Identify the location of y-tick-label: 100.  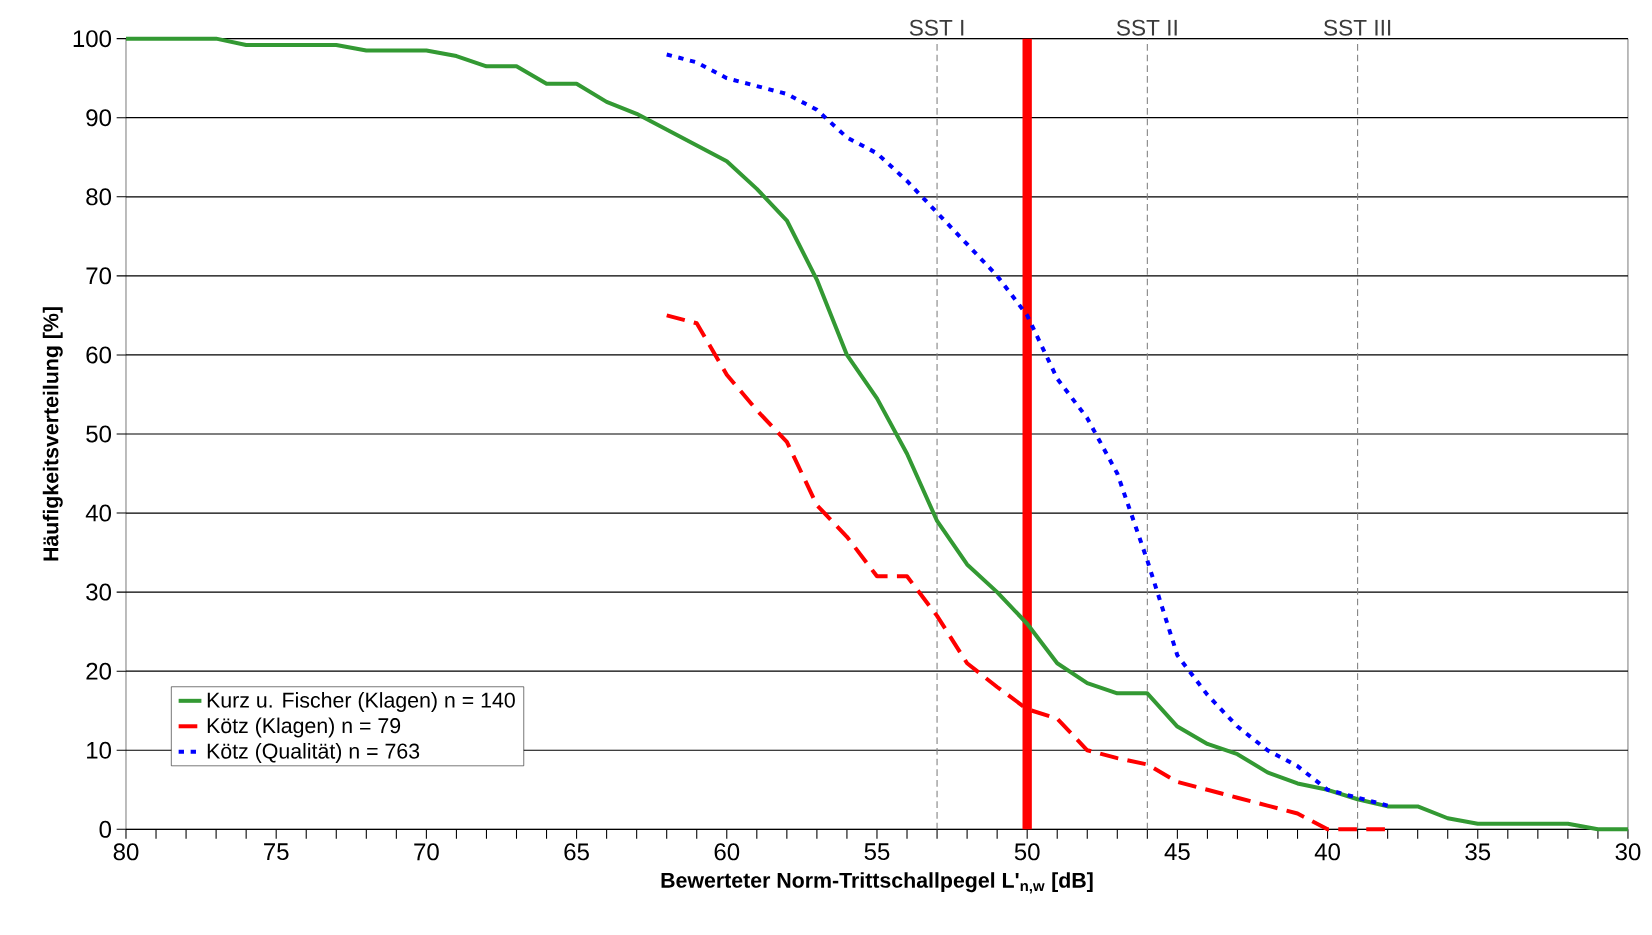
(92, 39).